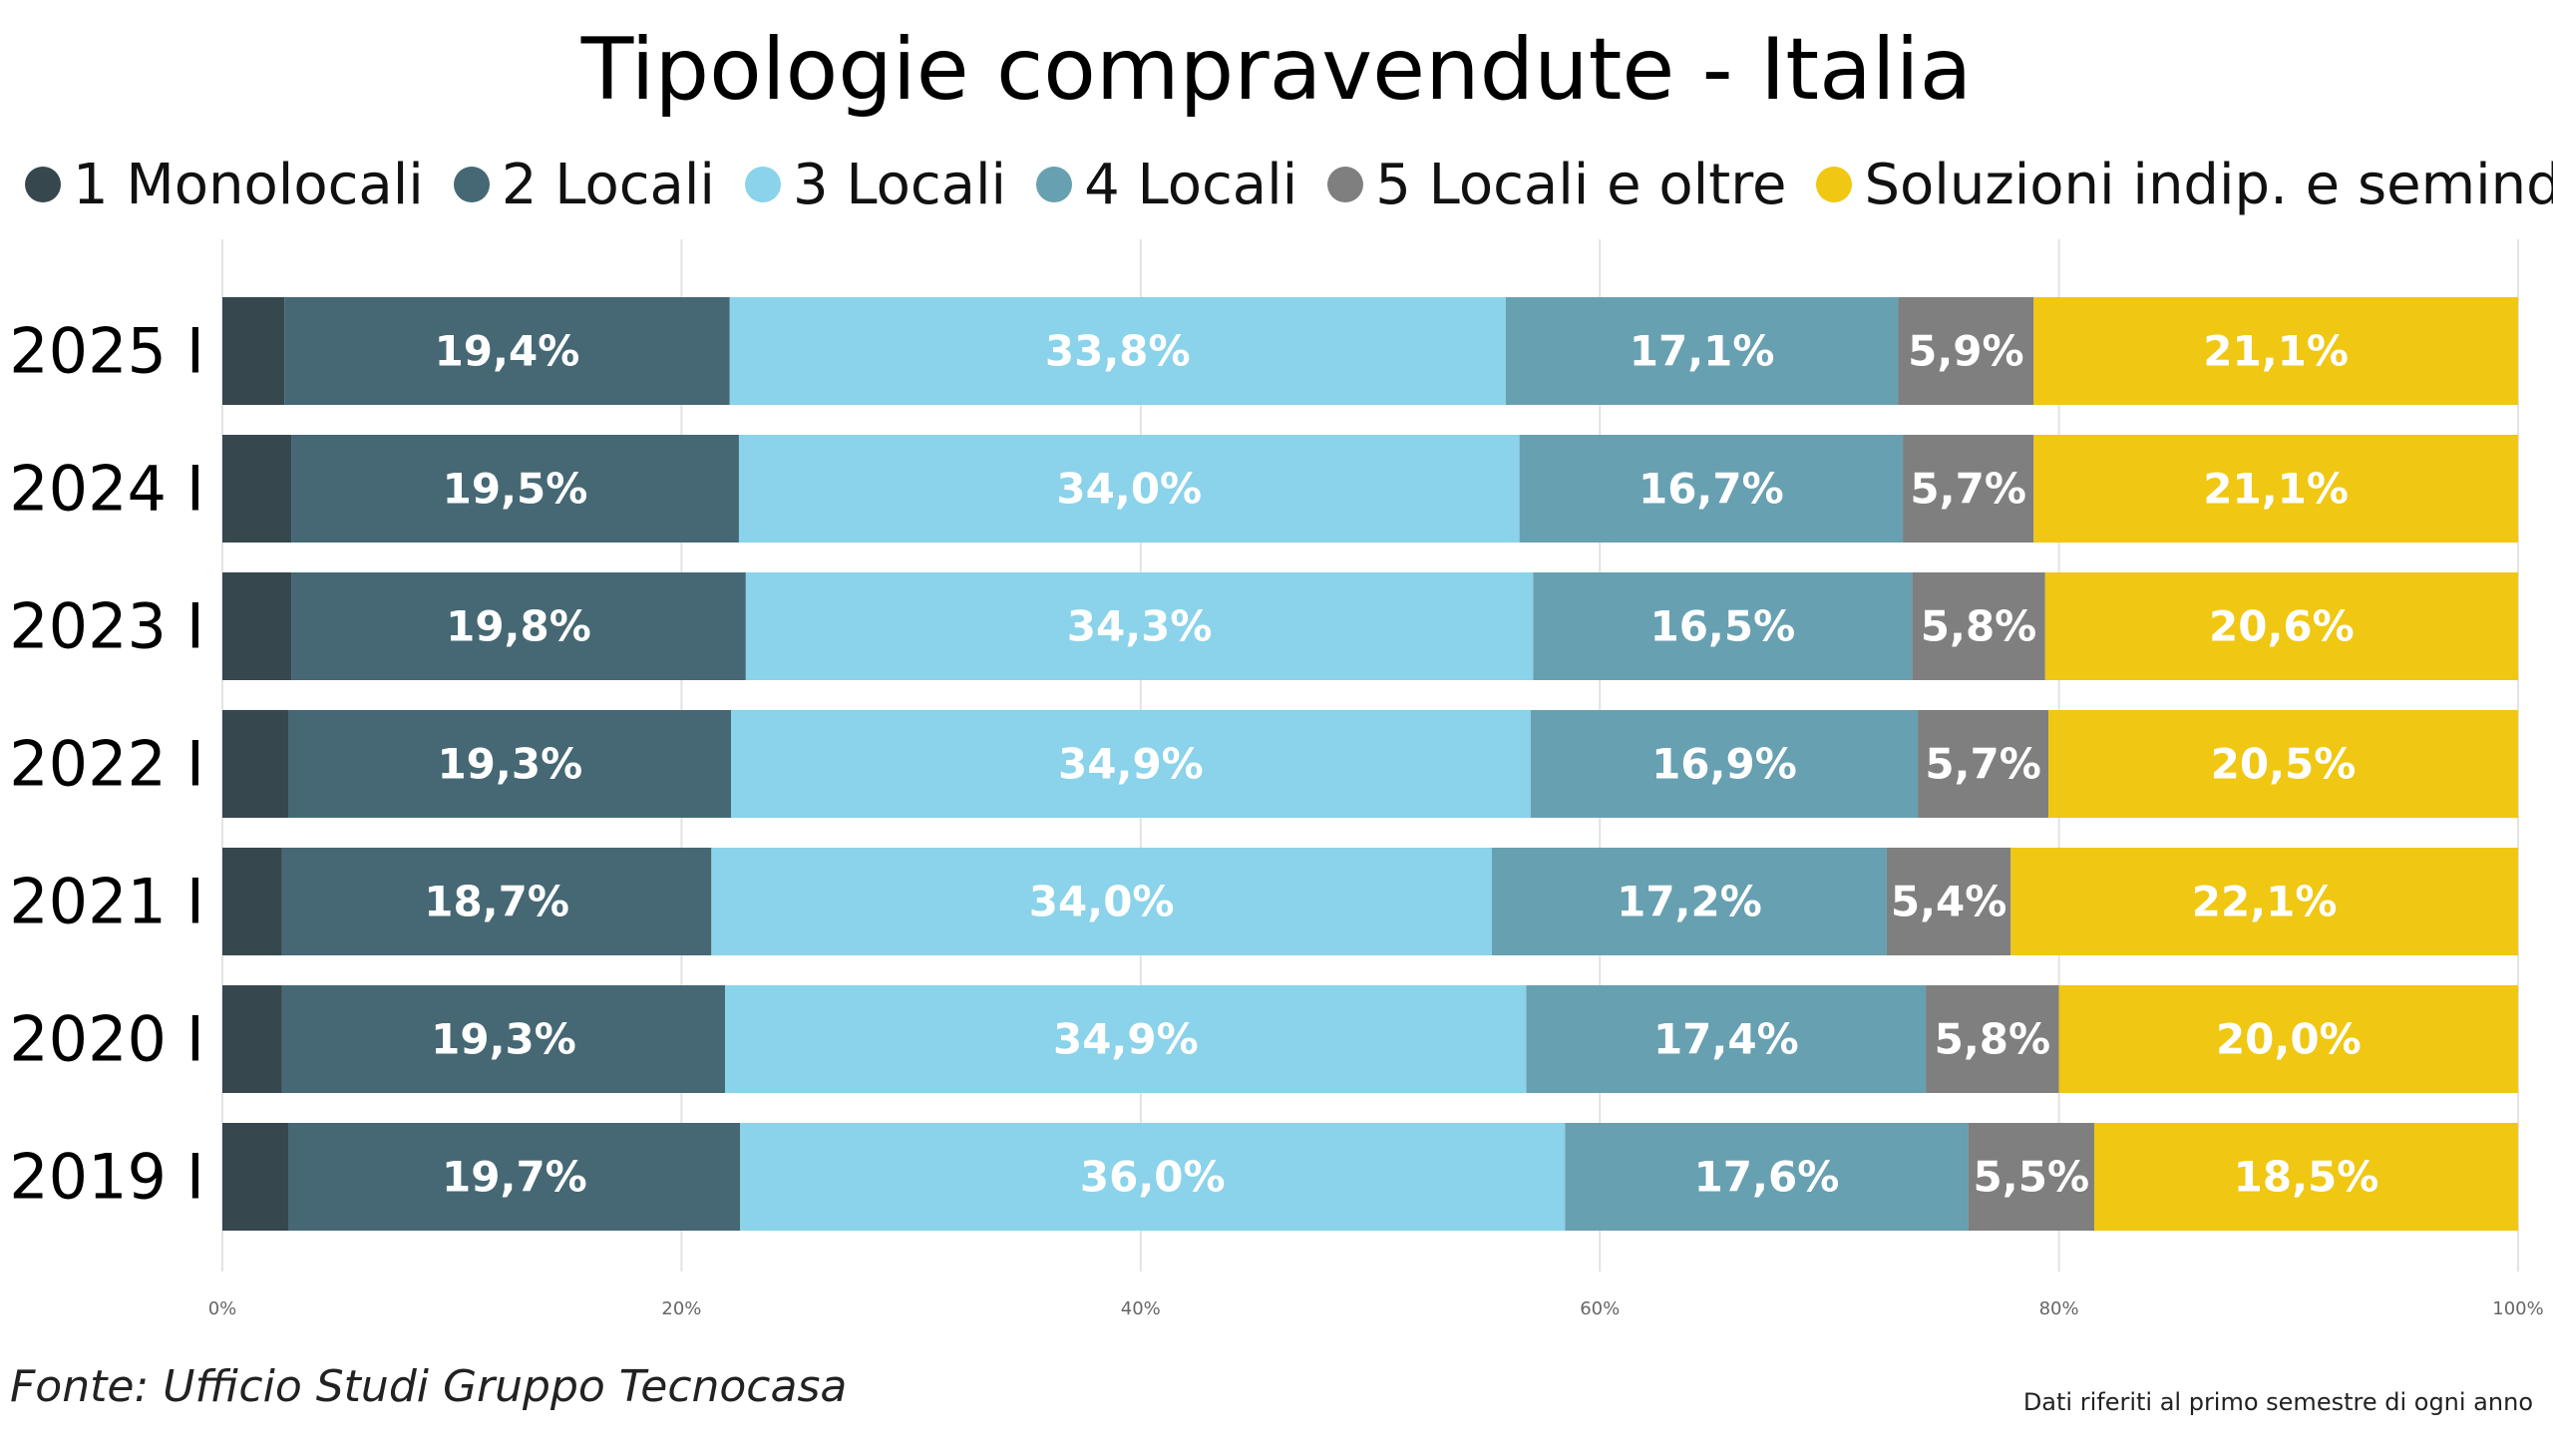 Image resolution: width=2553 pixels, height=1456 pixels. Describe the element at coordinates (1118, 351) in the screenshot. I see `data-label: 33,8%` at that location.